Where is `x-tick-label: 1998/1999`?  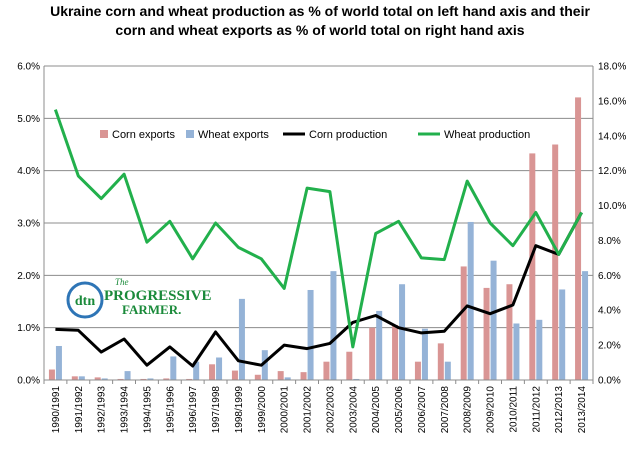
x-tick-label: 1998/1999 is located at coordinates (239, 410).